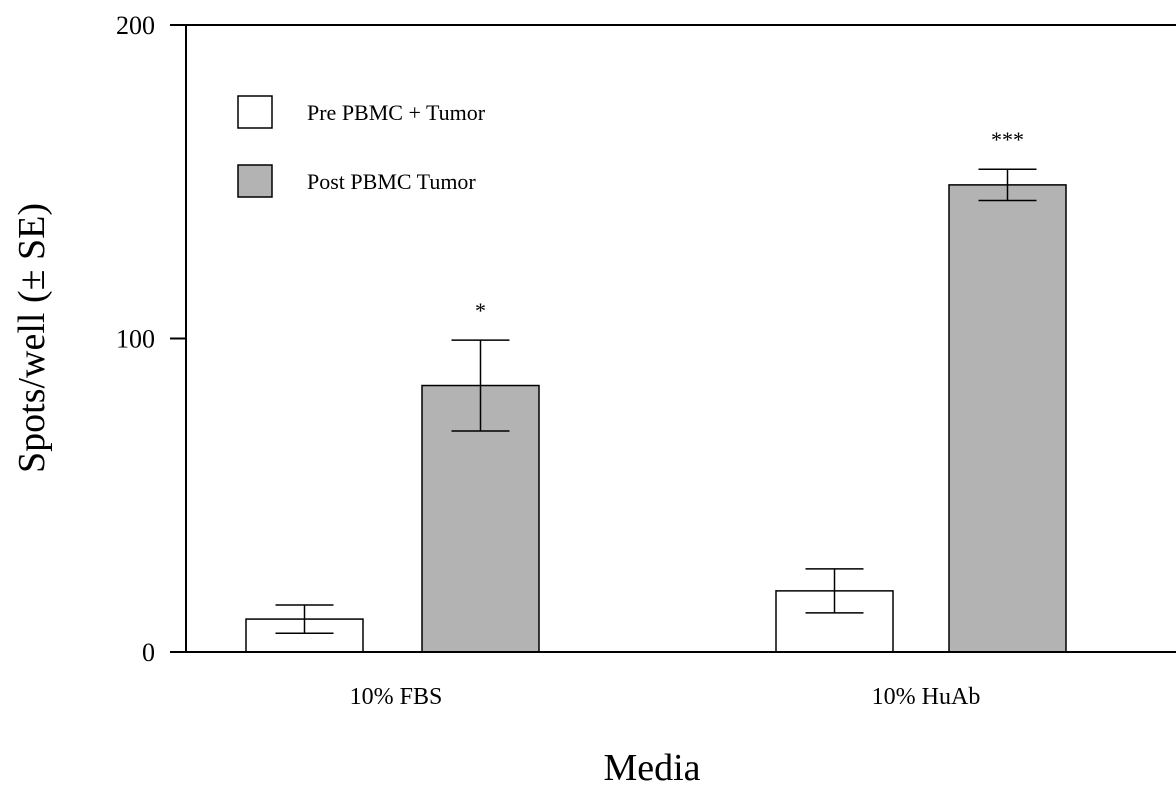  What do you see at coordinates (135, 339) in the screenshot?
I see `y-tick-label: 100` at bounding box center [135, 339].